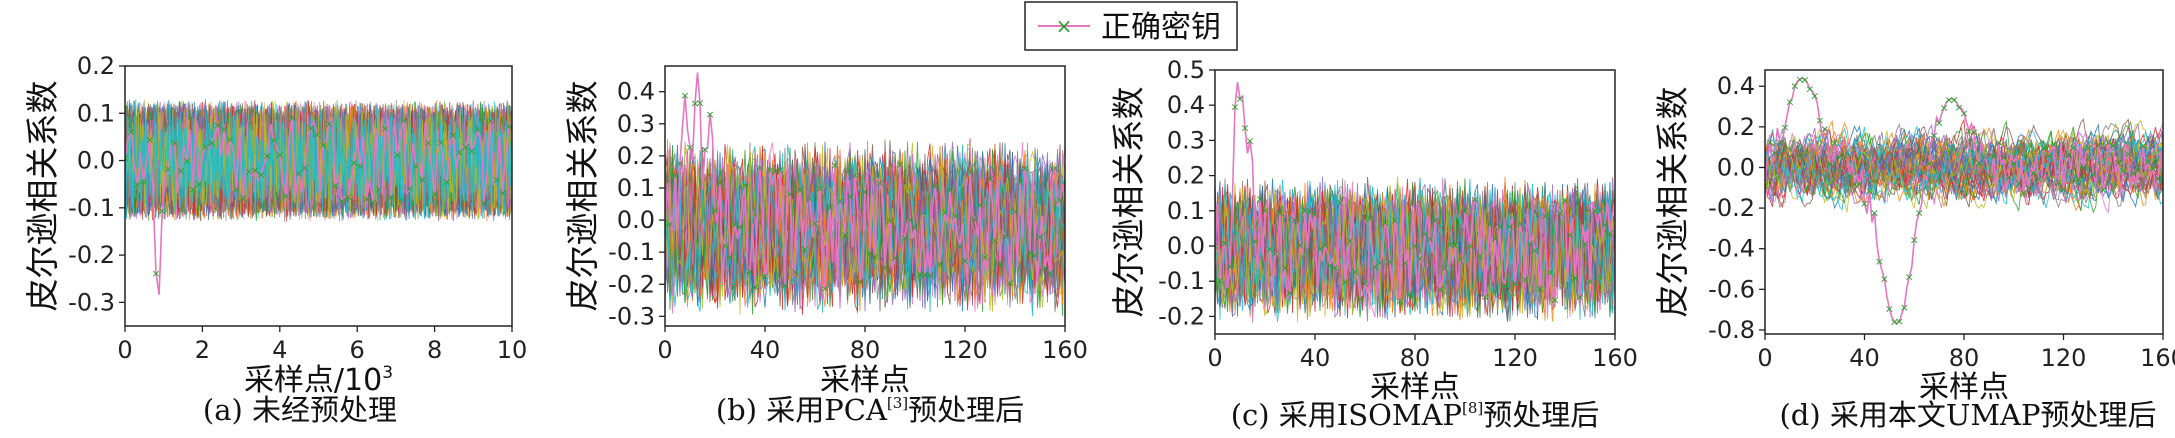 Image resolution: width=2175 pixels, height=438 pixels. What do you see at coordinates (1967, 415) in the screenshot?
I see `panel-caption: (d) 采用本文UMAP预处理后` at bounding box center [1967, 415].